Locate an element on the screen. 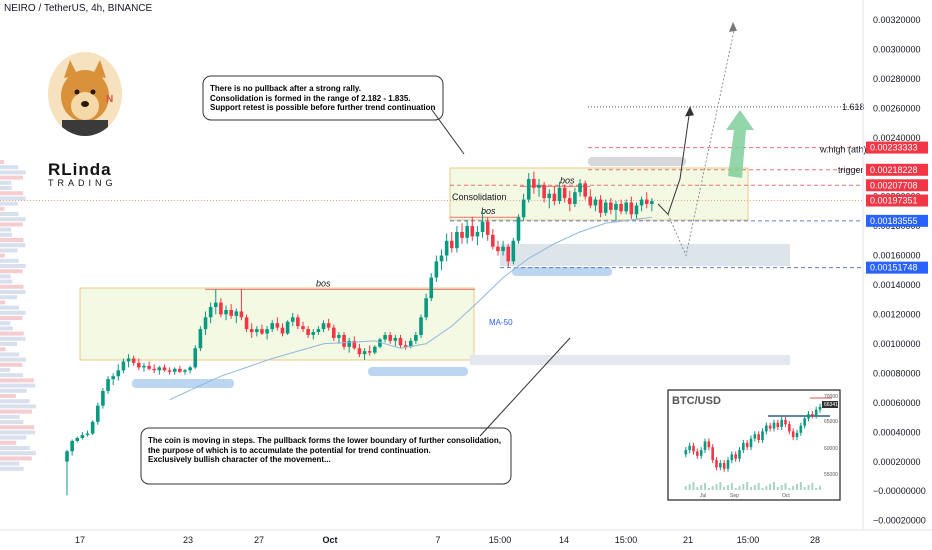 The height and width of the screenshot is (550, 932). bos-label: bos is located at coordinates (488, 211).